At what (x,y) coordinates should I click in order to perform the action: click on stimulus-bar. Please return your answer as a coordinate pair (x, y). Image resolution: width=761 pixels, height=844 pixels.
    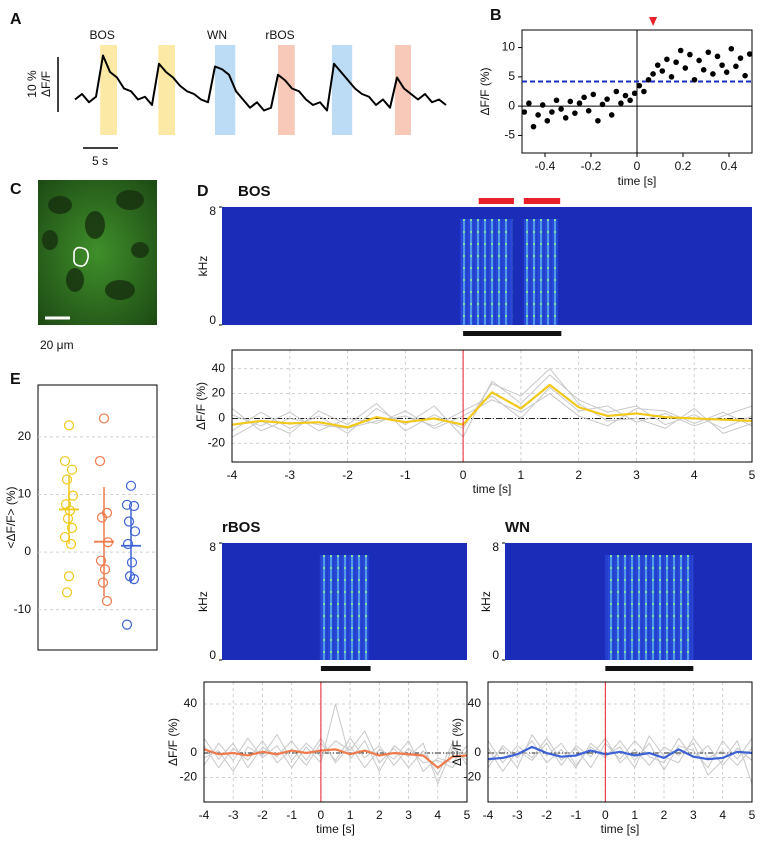
    Looking at the image, I should click on (649, 668).